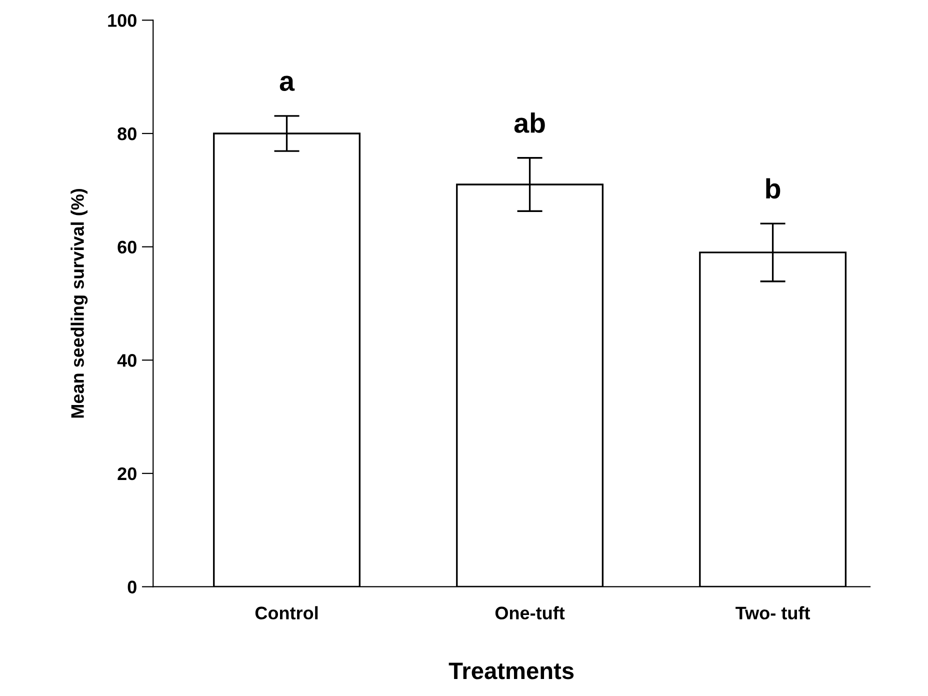 The height and width of the screenshot is (696, 928). What do you see at coordinates (79, 303) in the screenshot?
I see `y-axis-title: Mean seedling survival (%)` at bounding box center [79, 303].